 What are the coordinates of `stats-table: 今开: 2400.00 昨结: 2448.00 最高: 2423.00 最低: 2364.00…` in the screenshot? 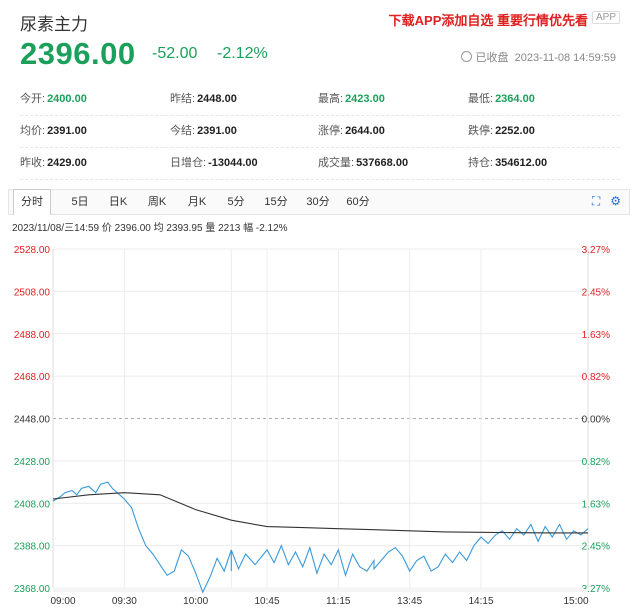 It's located at (320, 132).